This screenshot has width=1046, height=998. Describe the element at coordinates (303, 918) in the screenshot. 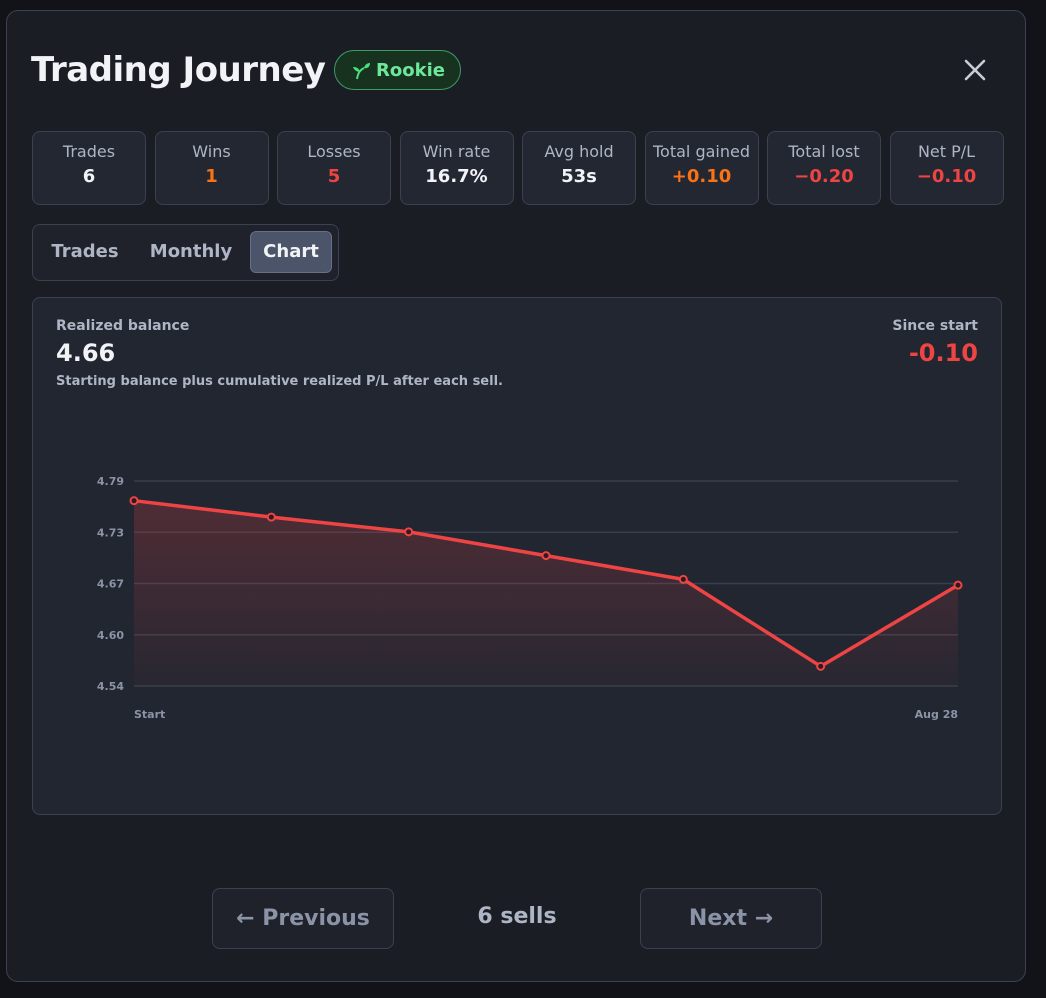

I see `previous-button: ← Previous` at that location.